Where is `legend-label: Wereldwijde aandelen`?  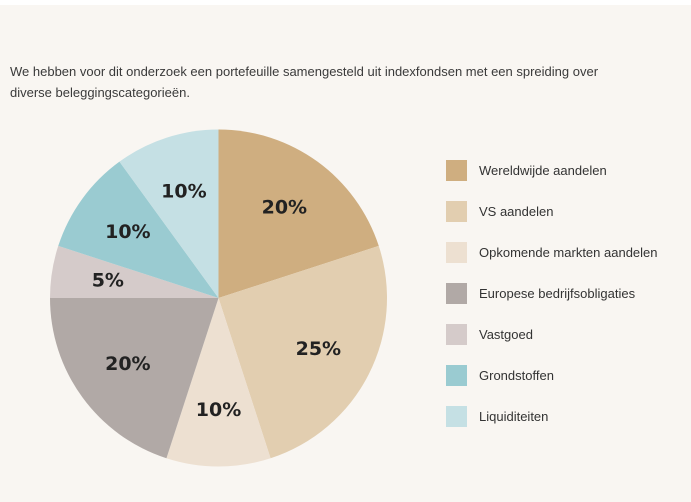 legend-label: Wereldwijde aandelen is located at coordinates (543, 170).